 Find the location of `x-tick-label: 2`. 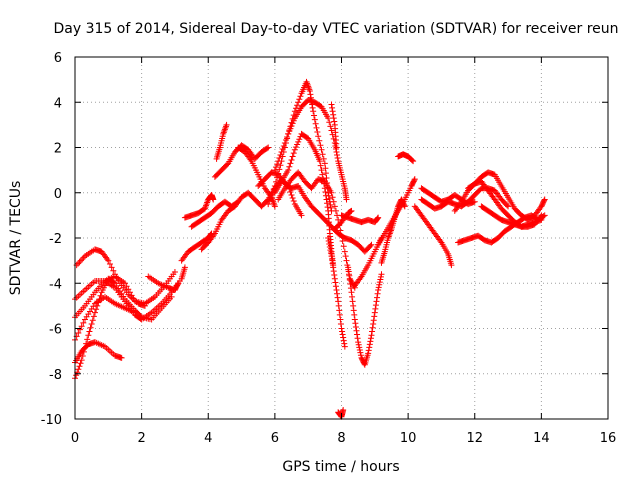

x-tick-label: 2 is located at coordinates (141, 438).